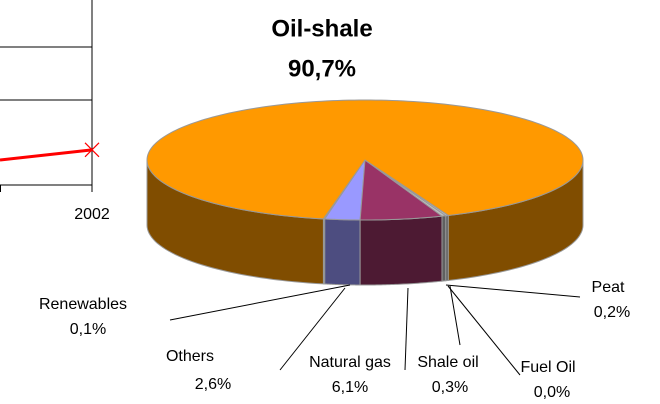 This screenshot has height=404, width=660. I want to click on slice-label: Oil-shale, so click(321, 28).